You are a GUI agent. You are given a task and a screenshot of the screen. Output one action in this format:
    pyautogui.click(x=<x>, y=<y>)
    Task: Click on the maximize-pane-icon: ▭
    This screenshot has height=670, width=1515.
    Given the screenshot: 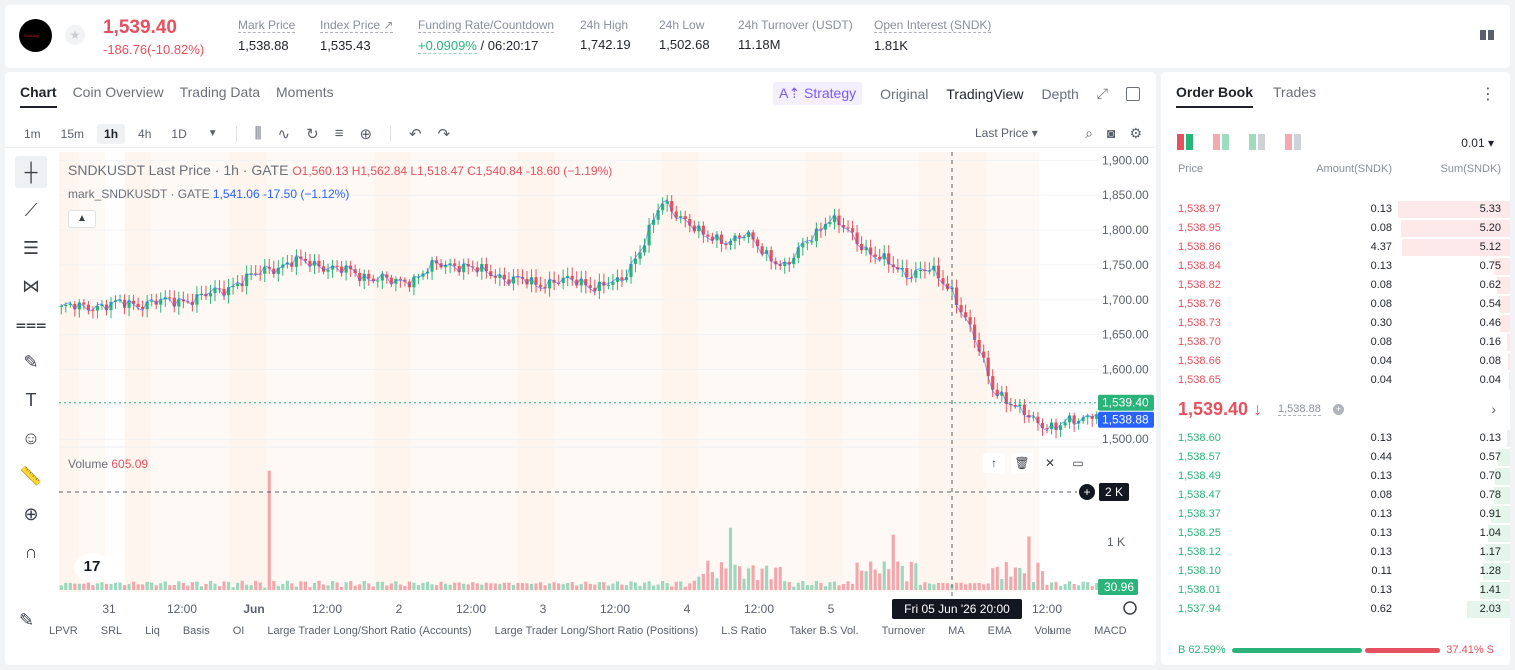 What is the action you would take?
    pyautogui.click(x=1078, y=463)
    